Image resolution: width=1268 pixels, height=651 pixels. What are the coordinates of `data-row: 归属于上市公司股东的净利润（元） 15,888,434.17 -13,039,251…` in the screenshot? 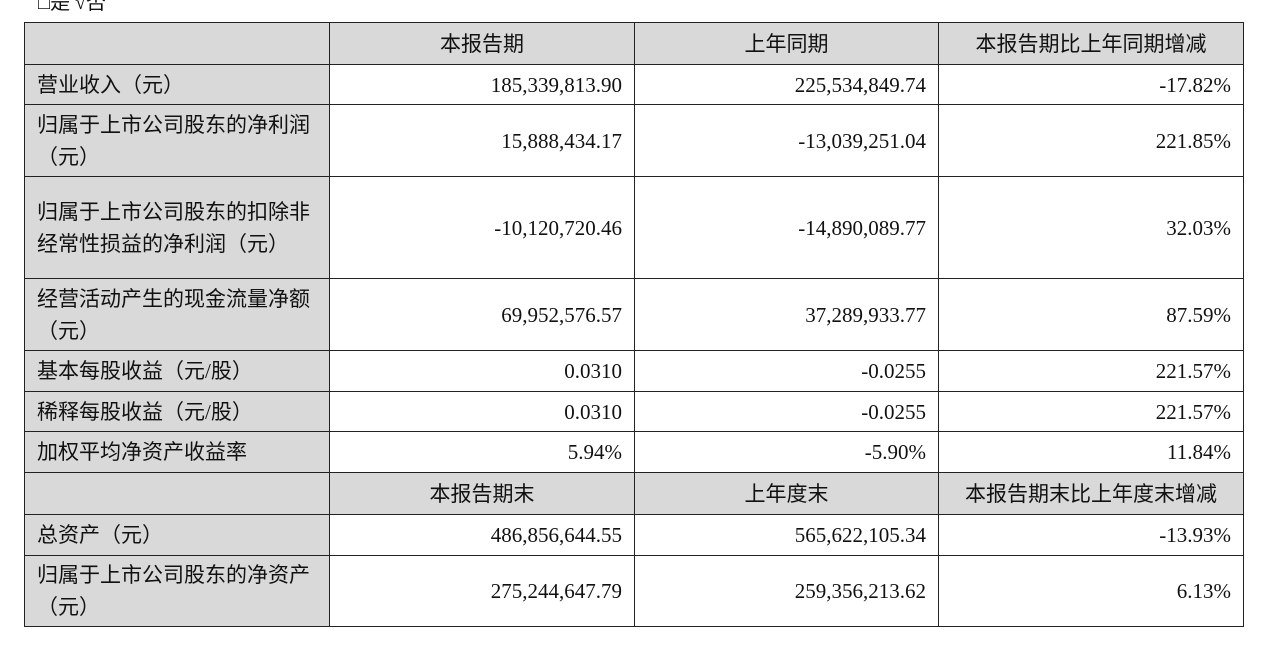 It's located at (634, 140).